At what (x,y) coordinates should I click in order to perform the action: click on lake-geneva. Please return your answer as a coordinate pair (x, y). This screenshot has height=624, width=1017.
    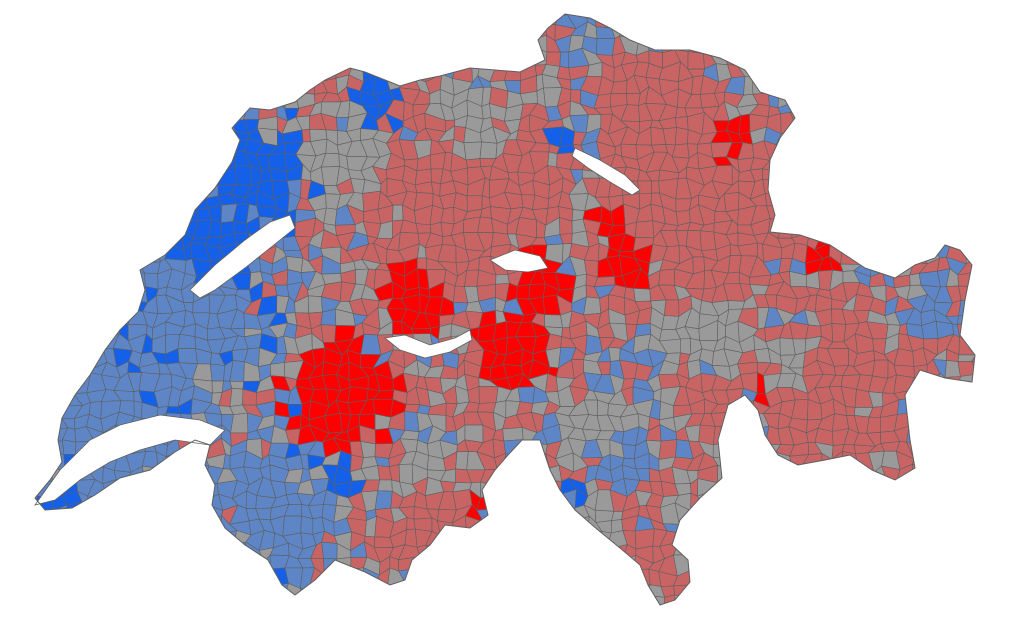
    Looking at the image, I should click on (130, 460).